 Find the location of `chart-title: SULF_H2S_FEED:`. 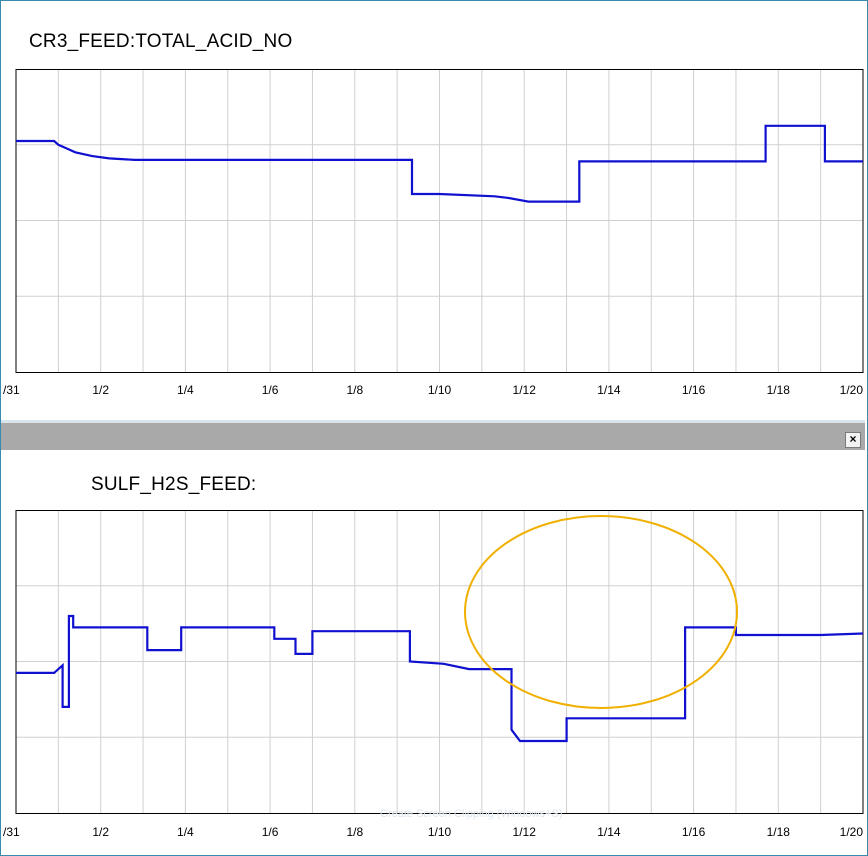

chart-title: SULF_H2S_FEED: is located at coordinates (174, 484).